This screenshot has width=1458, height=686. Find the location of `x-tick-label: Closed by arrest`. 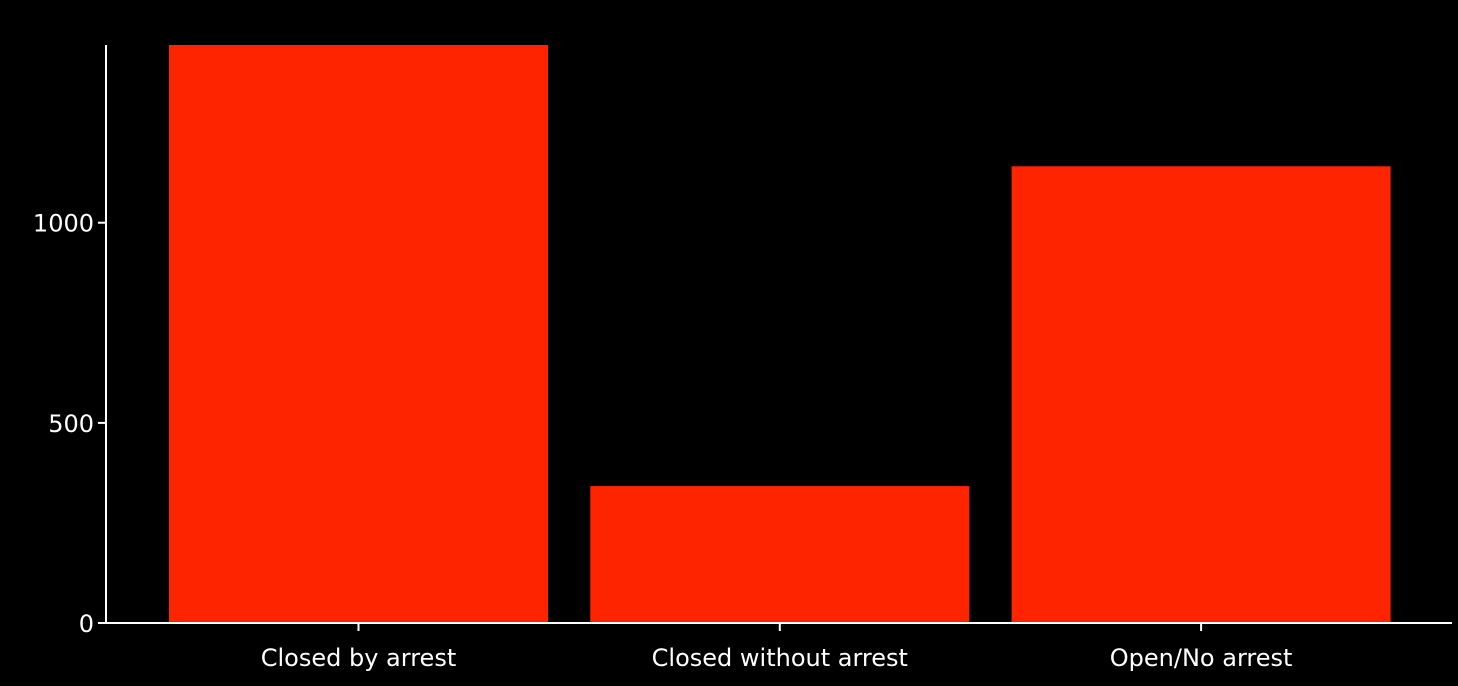

x-tick-label: Closed by arrest is located at coordinates (358, 658).